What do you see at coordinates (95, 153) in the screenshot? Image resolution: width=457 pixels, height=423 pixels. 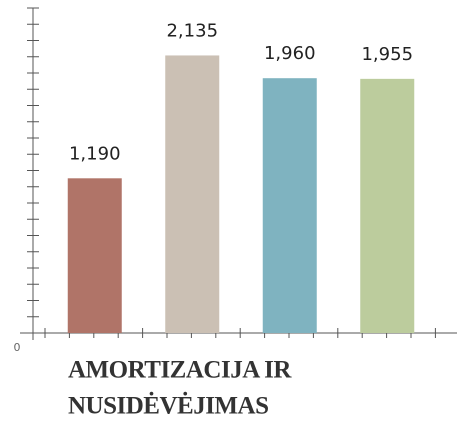 I see `value-label: 1,190` at bounding box center [95, 153].